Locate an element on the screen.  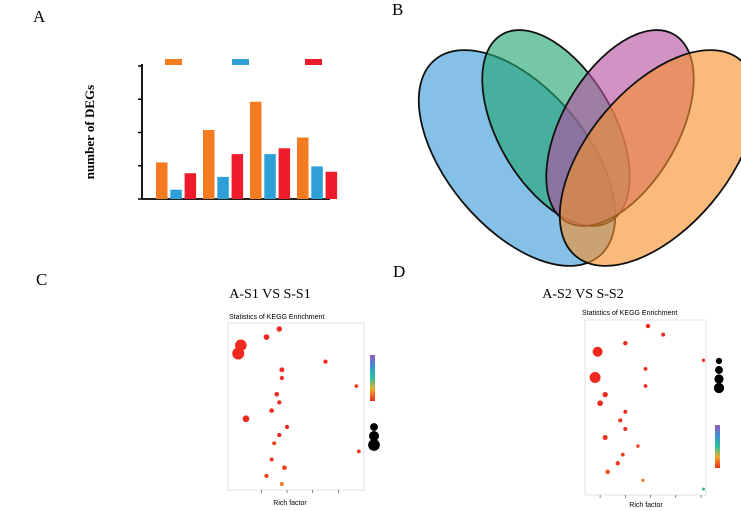
panel-c-xlabel: Rich factor is located at coordinates (290, 503).